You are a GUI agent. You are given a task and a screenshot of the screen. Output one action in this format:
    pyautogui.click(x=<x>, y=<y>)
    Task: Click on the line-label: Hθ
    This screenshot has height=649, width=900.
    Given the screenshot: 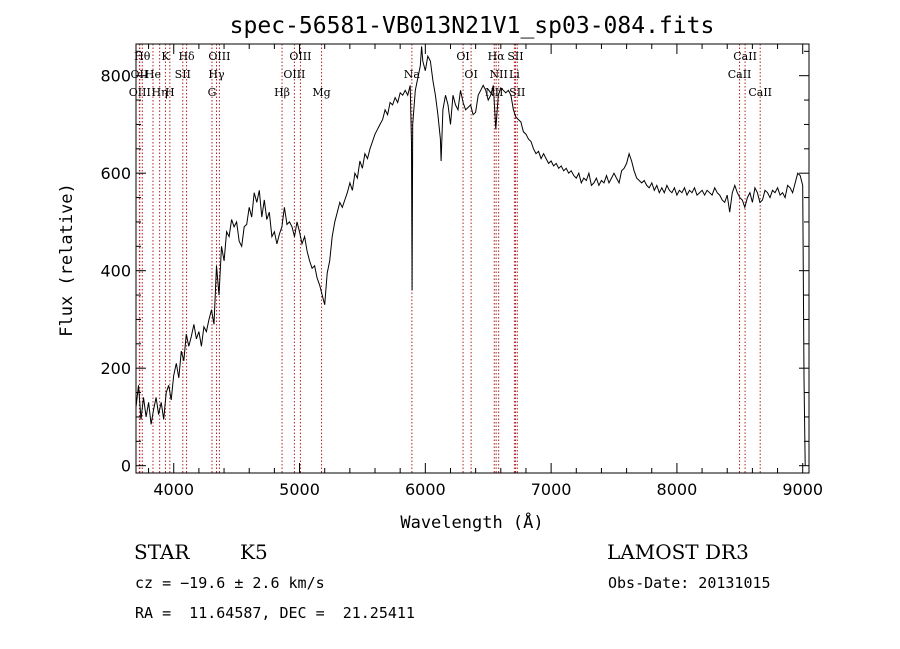 What is the action you would take?
    pyautogui.click(x=142, y=56)
    